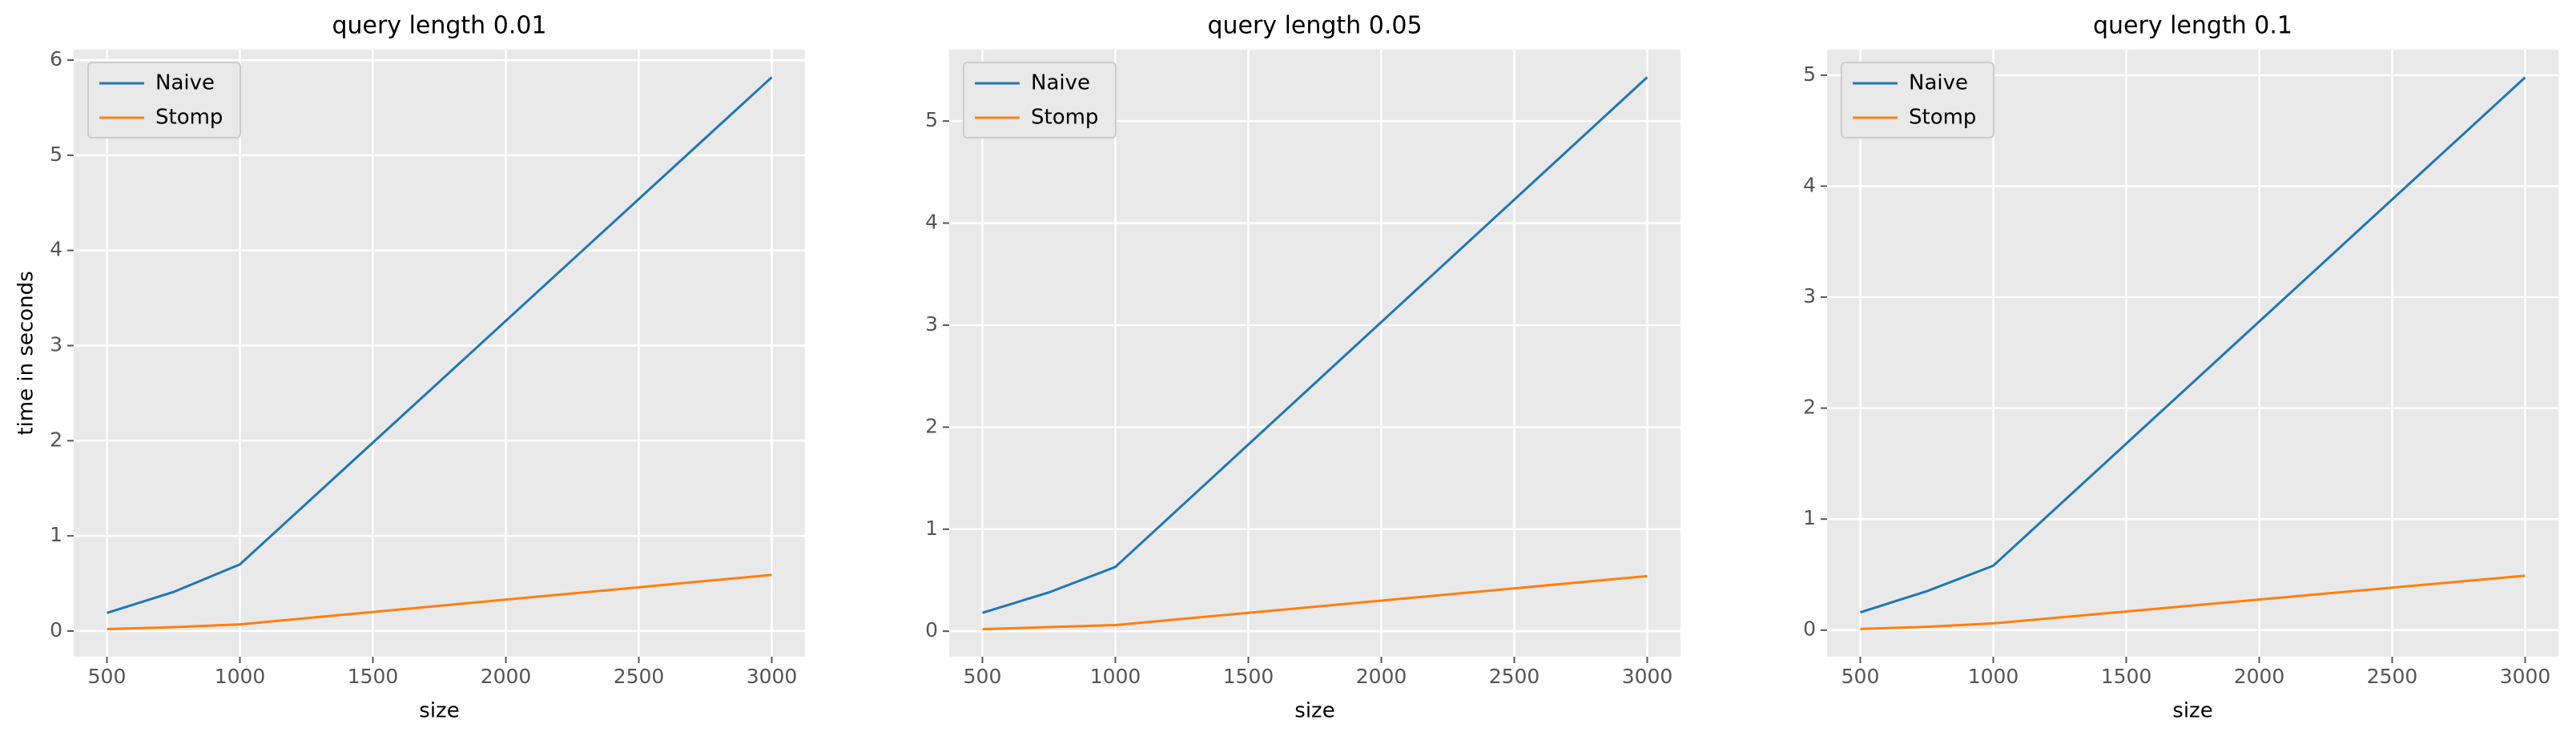  Describe the element at coordinates (56, 58) in the screenshot. I see `y-tick-label: 6` at that location.